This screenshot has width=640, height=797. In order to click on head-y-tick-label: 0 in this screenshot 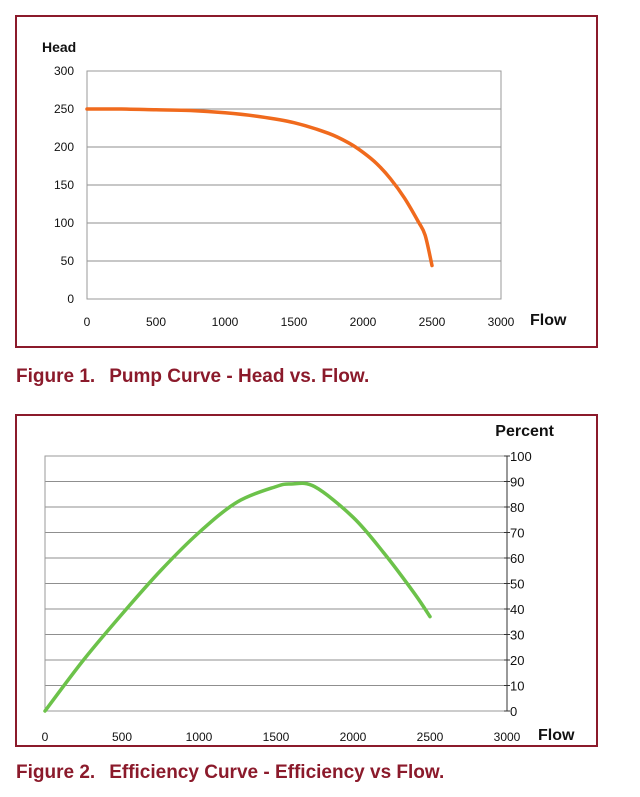, I will do `click(70, 299)`.